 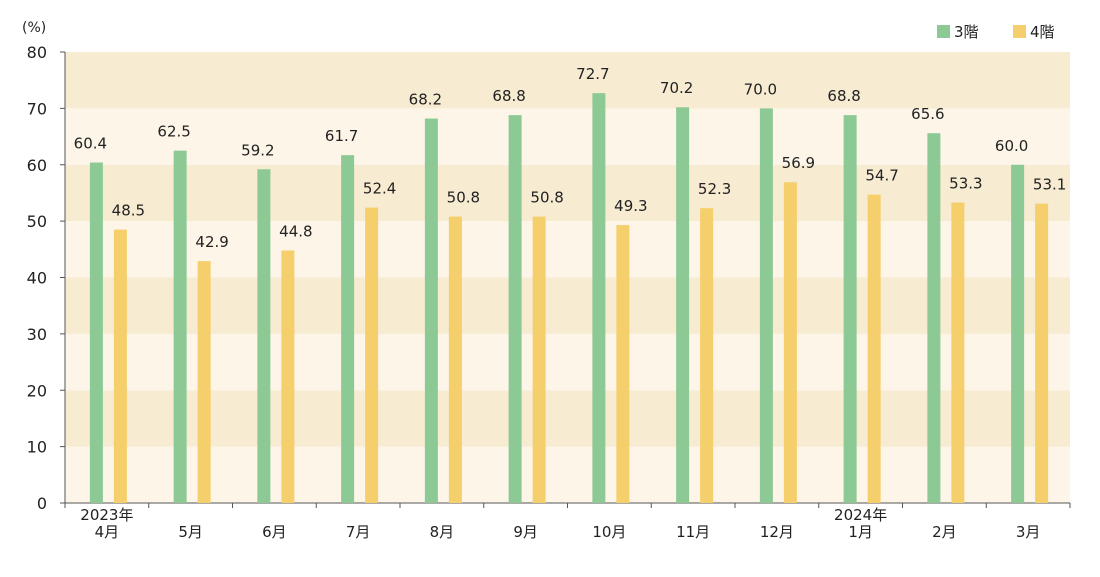 What do you see at coordinates (348, 329) in the screenshot?
I see `bar-3階-4` at bounding box center [348, 329].